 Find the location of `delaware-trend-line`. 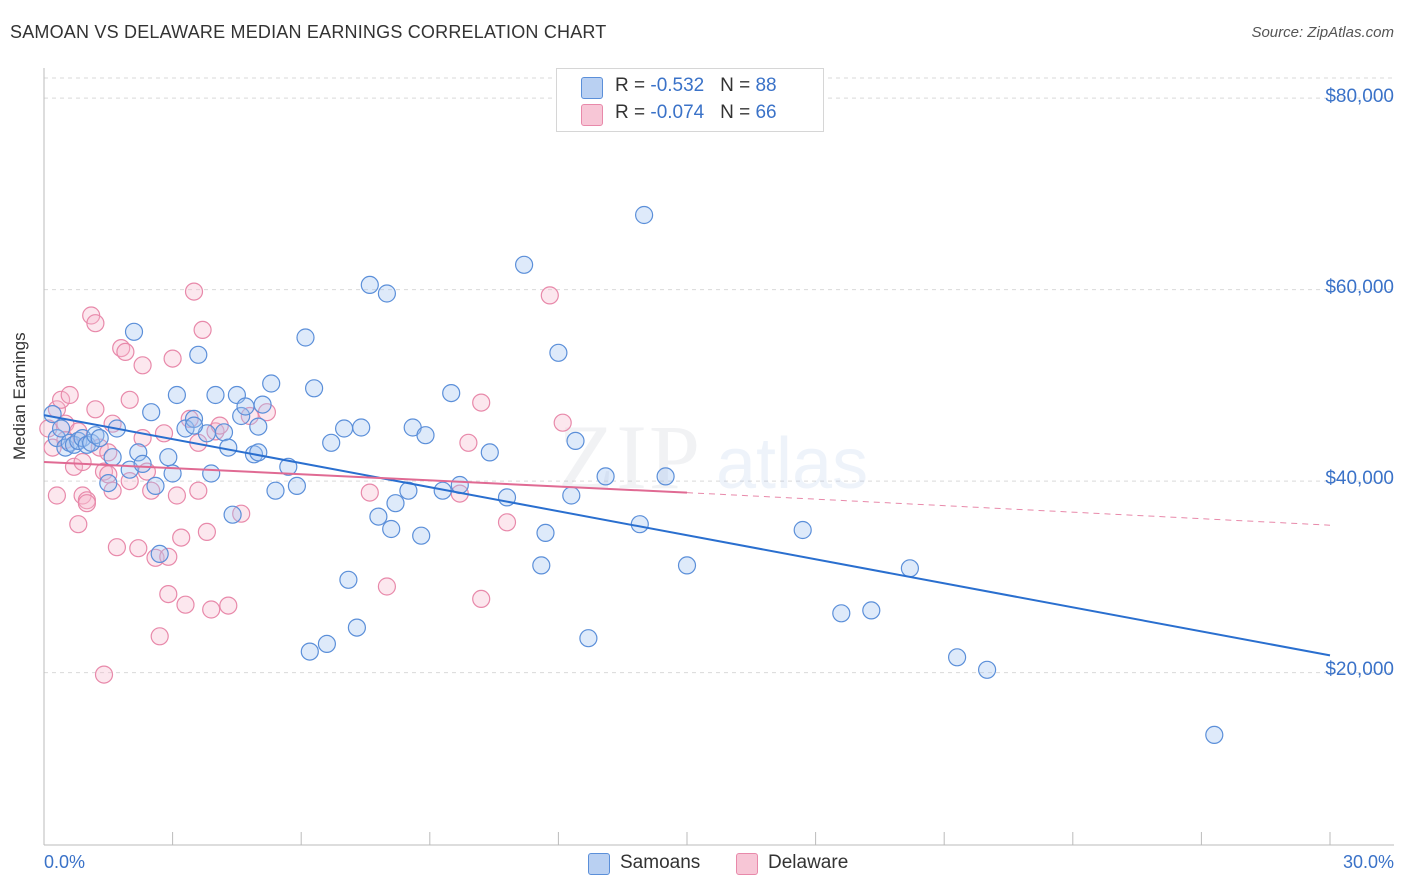

delaware-trend-line is located at coordinates (365, 477).